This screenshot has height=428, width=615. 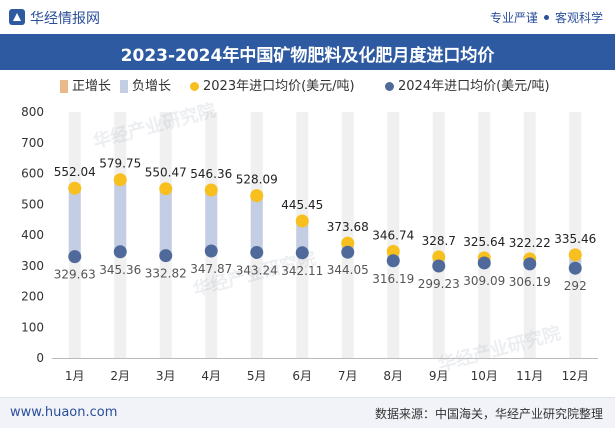 What do you see at coordinates (439, 284) in the screenshot?
I see `label-2024: 299.23` at bounding box center [439, 284].